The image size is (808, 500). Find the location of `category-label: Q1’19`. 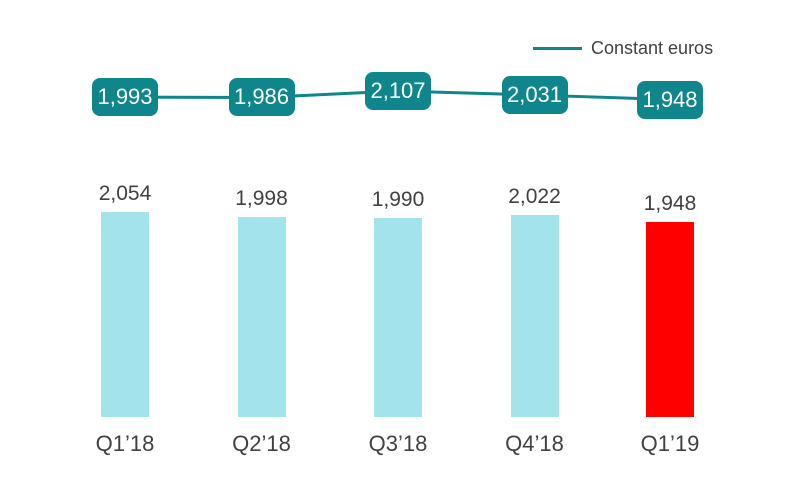

category-label: Q1’19 is located at coordinates (670, 443).